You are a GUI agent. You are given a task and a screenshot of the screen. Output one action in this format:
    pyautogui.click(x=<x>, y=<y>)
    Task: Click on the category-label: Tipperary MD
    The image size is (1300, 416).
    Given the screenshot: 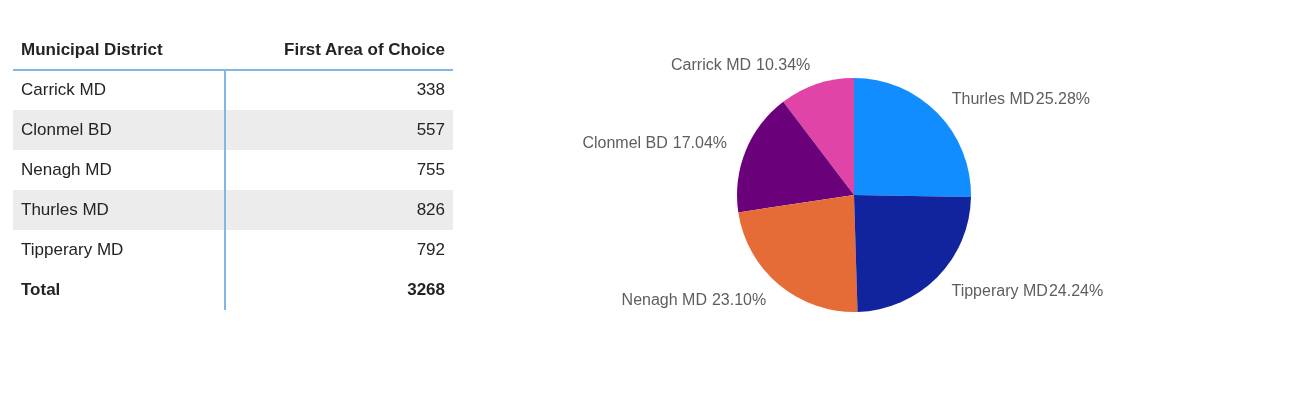 What is the action you would take?
    pyautogui.click(x=72, y=249)
    